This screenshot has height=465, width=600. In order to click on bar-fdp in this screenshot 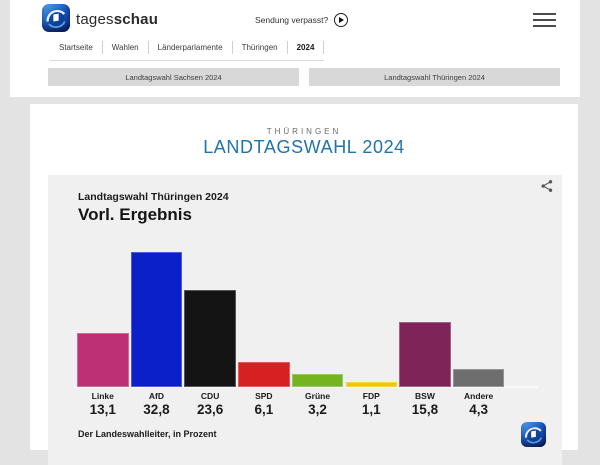, I will do `click(371, 384)`.